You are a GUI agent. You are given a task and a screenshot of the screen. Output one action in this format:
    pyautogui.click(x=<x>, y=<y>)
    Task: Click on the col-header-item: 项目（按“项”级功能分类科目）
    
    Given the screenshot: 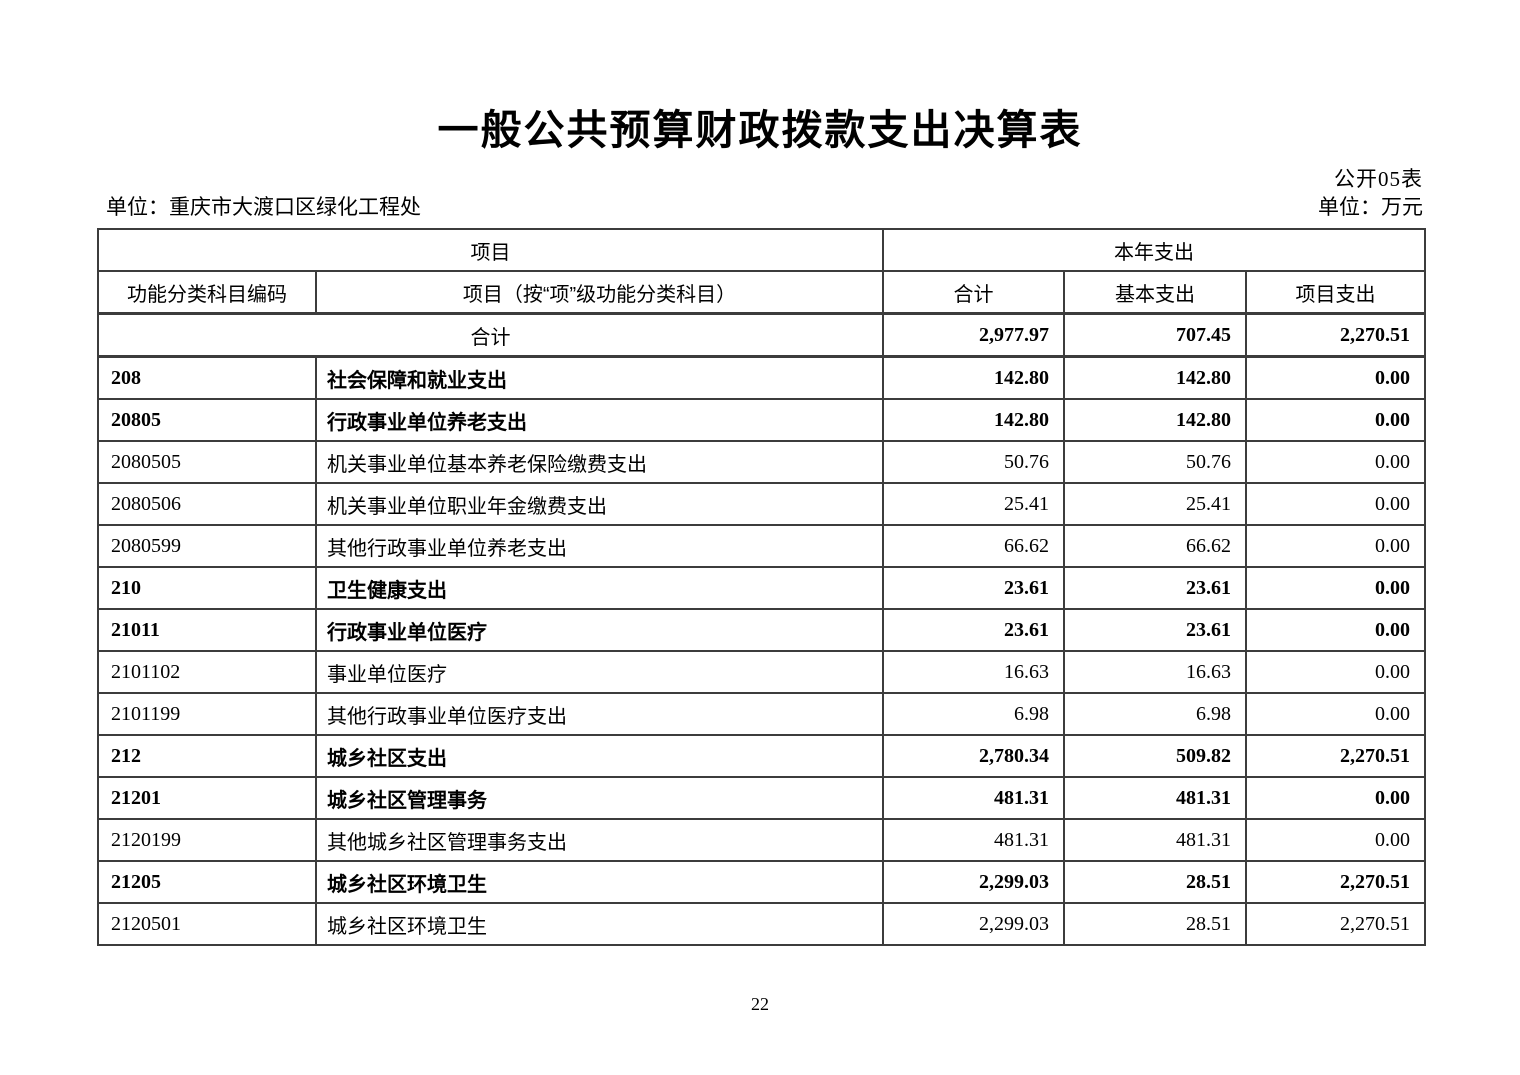 What is the action you would take?
    pyautogui.click(x=599, y=292)
    